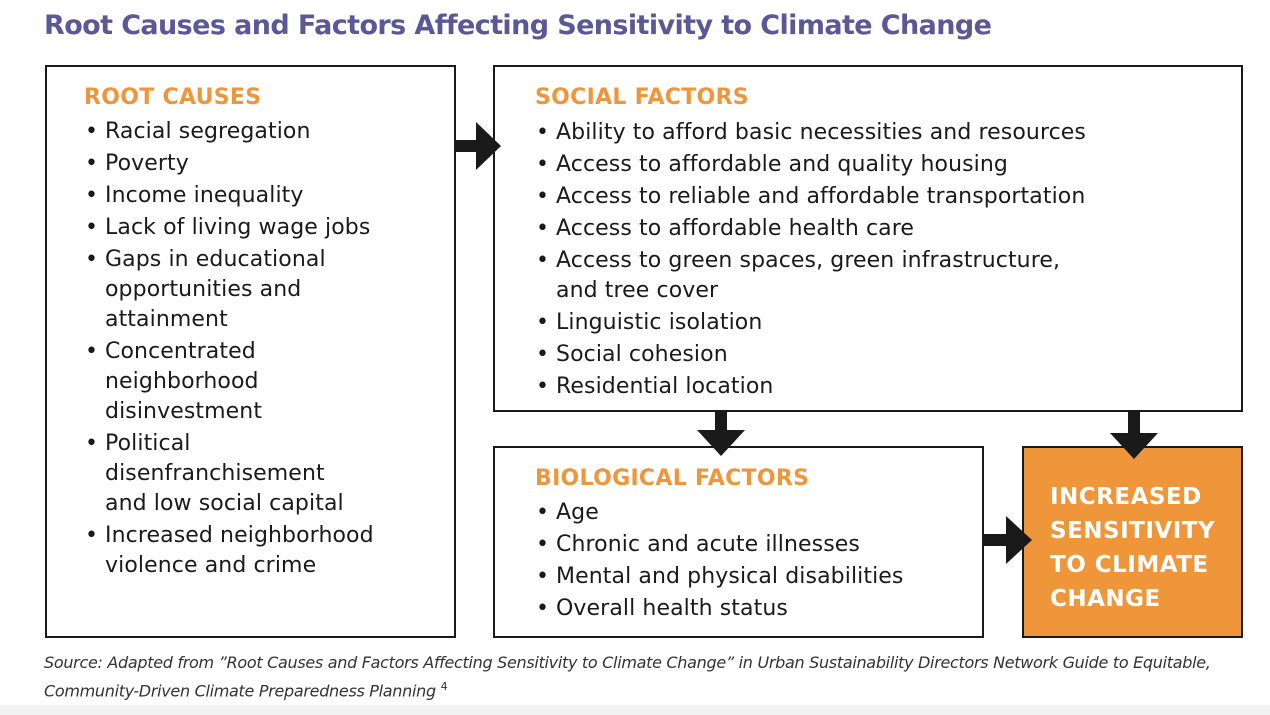 Image resolution: width=1270 pixels, height=715 pixels. What do you see at coordinates (720, 513) in the screenshot?
I see `list-item: Age` at bounding box center [720, 513].